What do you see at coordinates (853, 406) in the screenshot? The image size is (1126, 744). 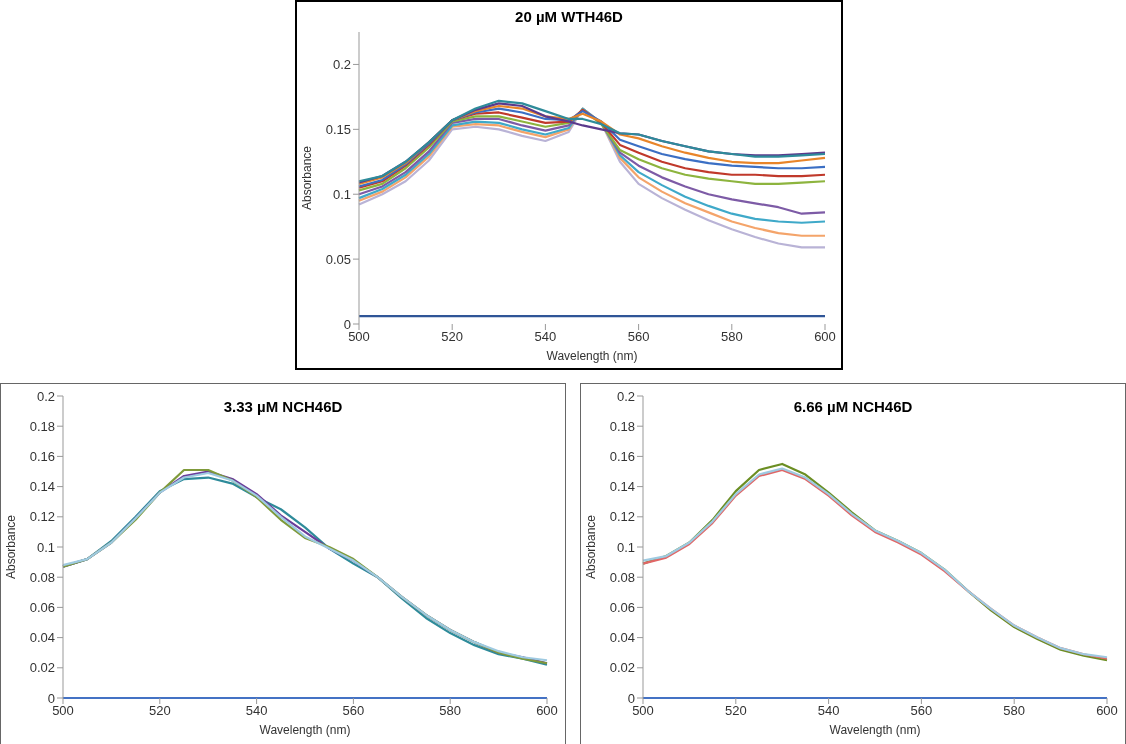 I see `chart-title: 6.66 µM NCH46D` at bounding box center [853, 406].